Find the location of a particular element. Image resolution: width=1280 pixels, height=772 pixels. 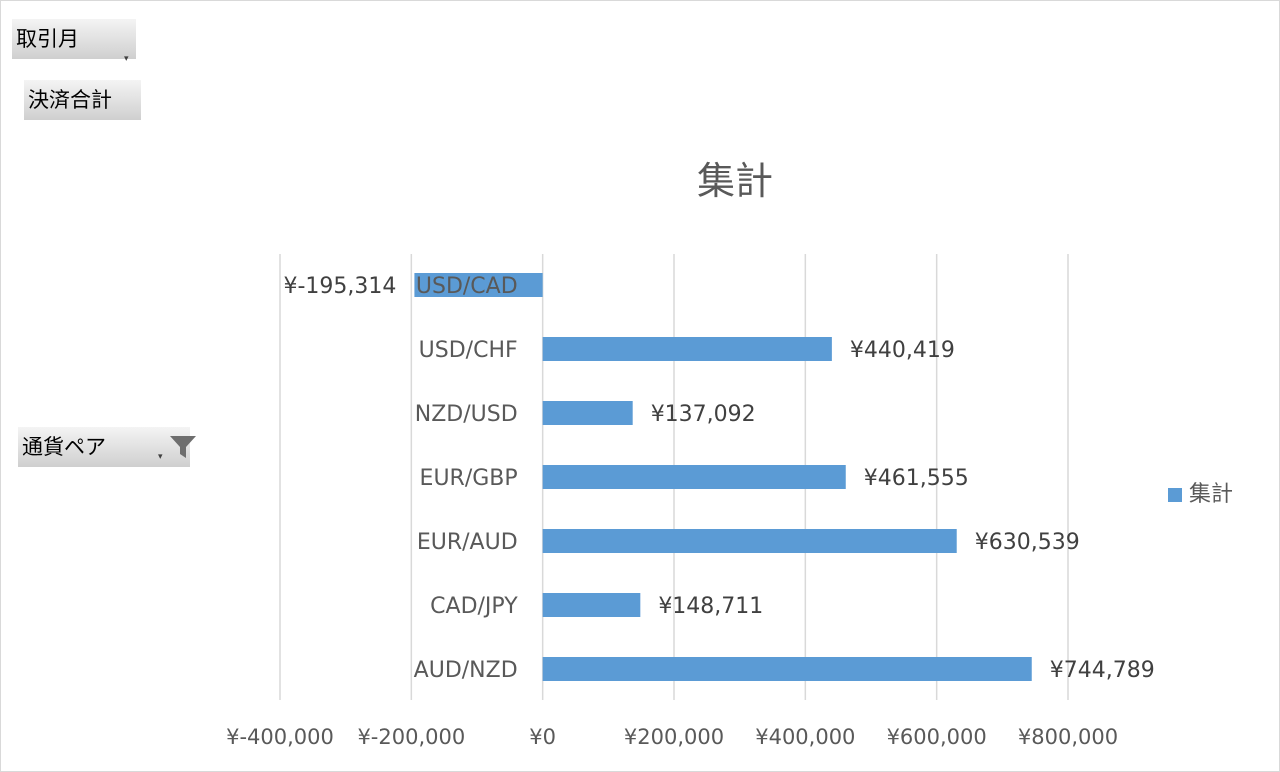

x-tick-label: ¥600,000 is located at coordinates (937, 737).